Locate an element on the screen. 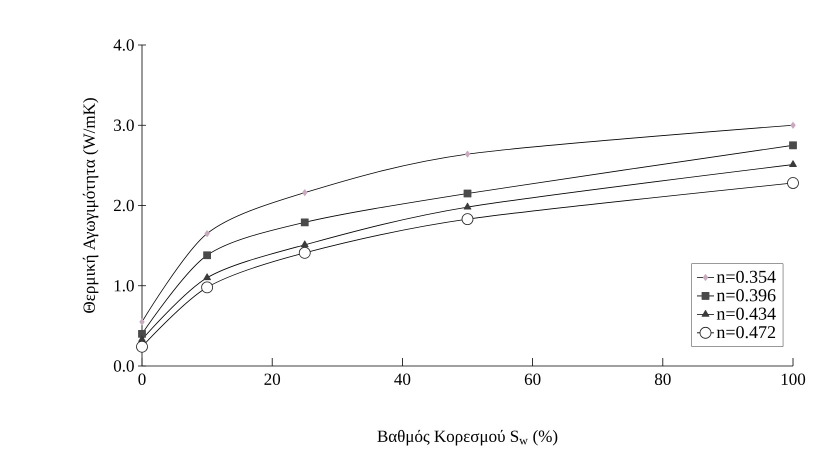 Image resolution: width=814 pixels, height=470 pixels. y-tick-label: 1.0 is located at coordinates (124, 286).